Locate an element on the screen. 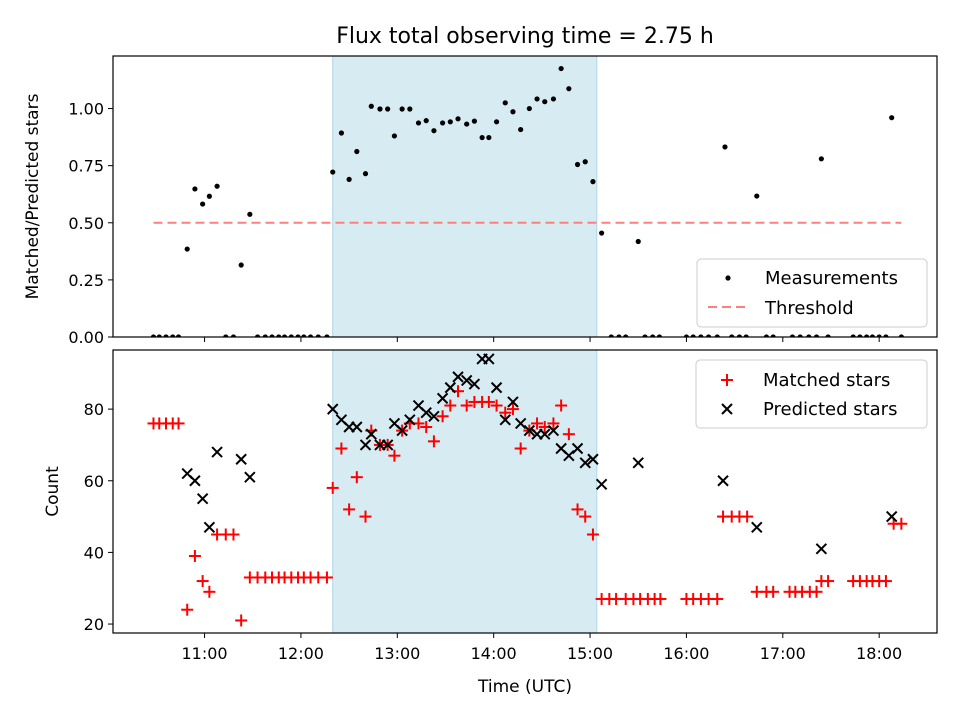 Image resolution: width=960 pixels, height=720 pixels. legend-measurements-label: Measurements is located at coordinates (831, 278).